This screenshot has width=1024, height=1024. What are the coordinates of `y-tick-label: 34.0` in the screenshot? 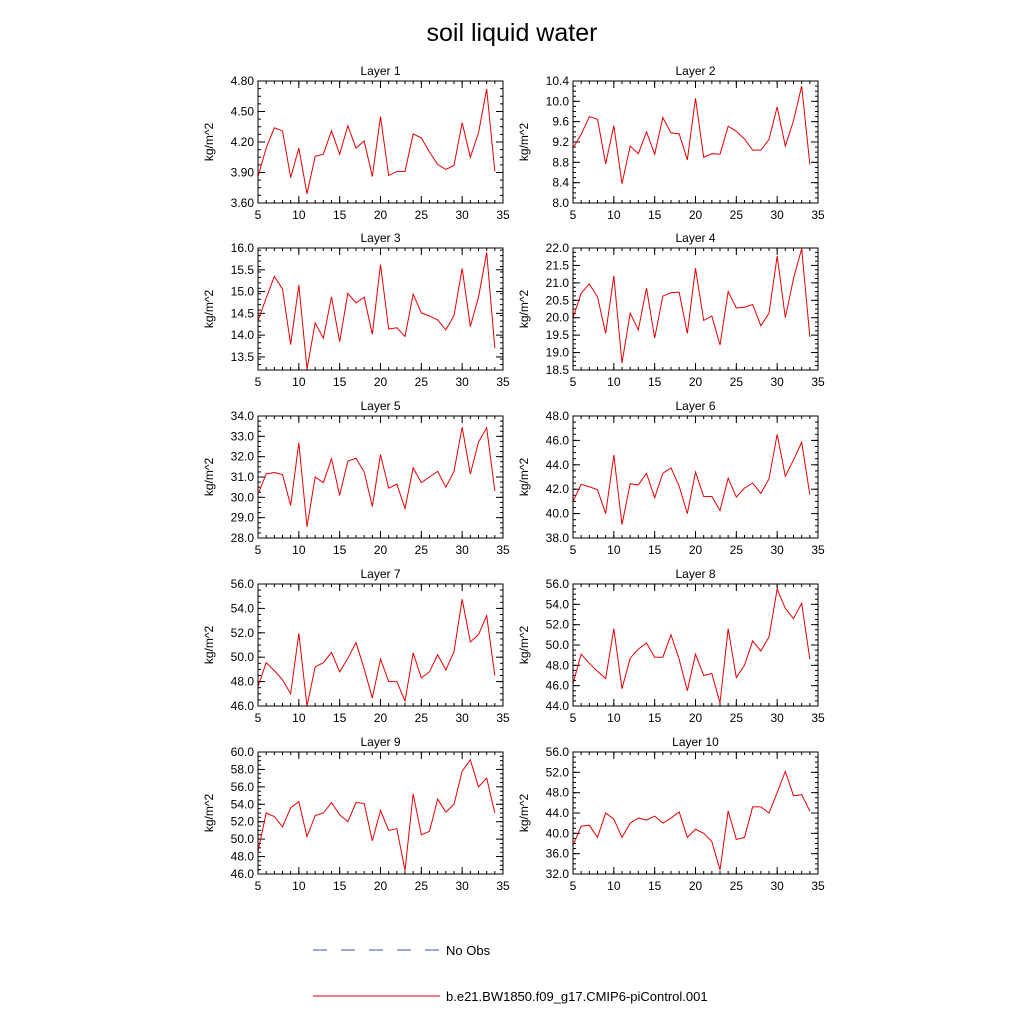 It's located at (243, 416).